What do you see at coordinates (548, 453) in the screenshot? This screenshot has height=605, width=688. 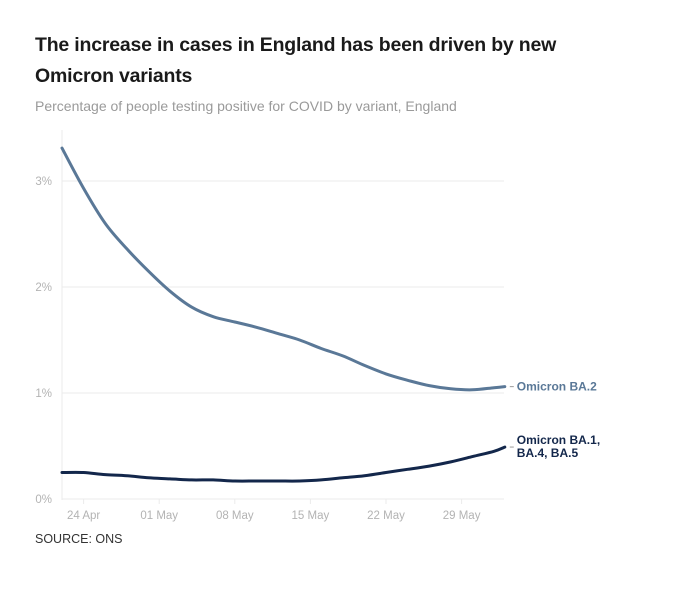 I see `series-label-omicron-ba-1-ba-4-ba-5: BA.4, BA.5` at bounding box center [548, 453].